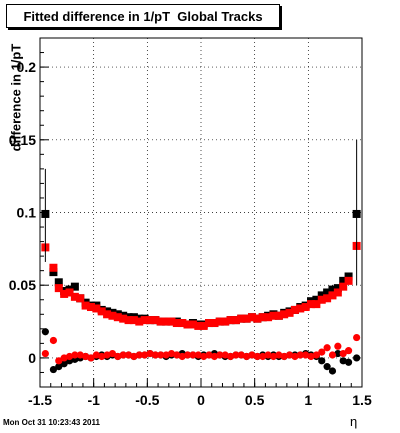  I want to click on x-tick-label: -0.5, so click(147, 400).